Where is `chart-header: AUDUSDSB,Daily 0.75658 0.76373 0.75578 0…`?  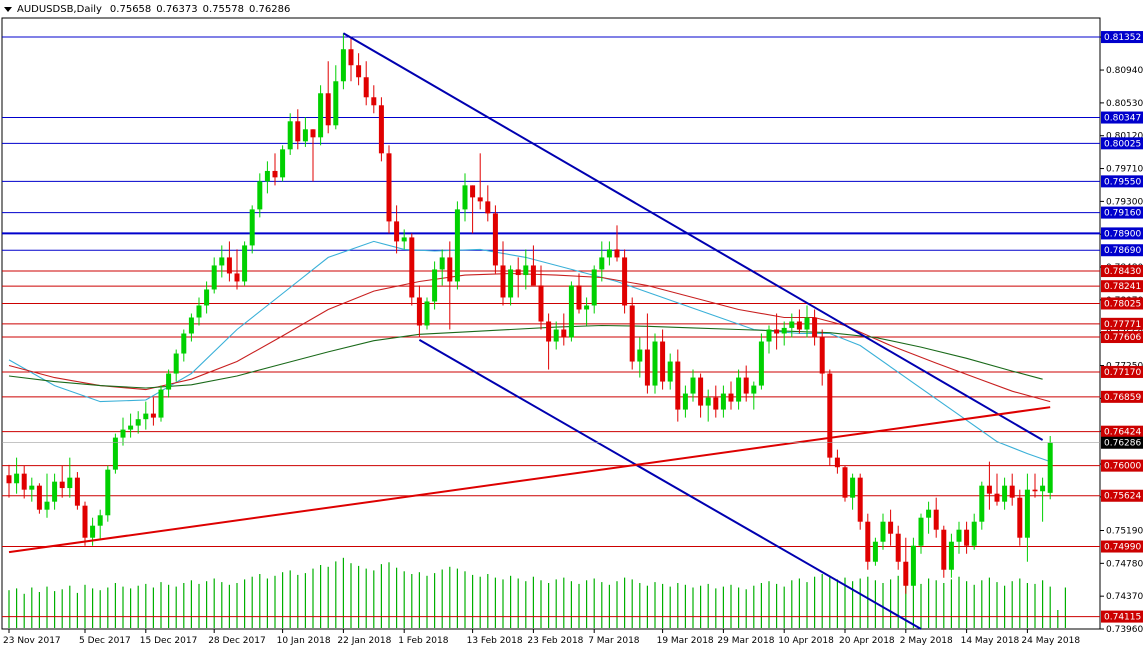
chart-header: AUDUSDSB,Daily 0.75658 0.76373 0.75578 0… is located at coordinates (147, 9).